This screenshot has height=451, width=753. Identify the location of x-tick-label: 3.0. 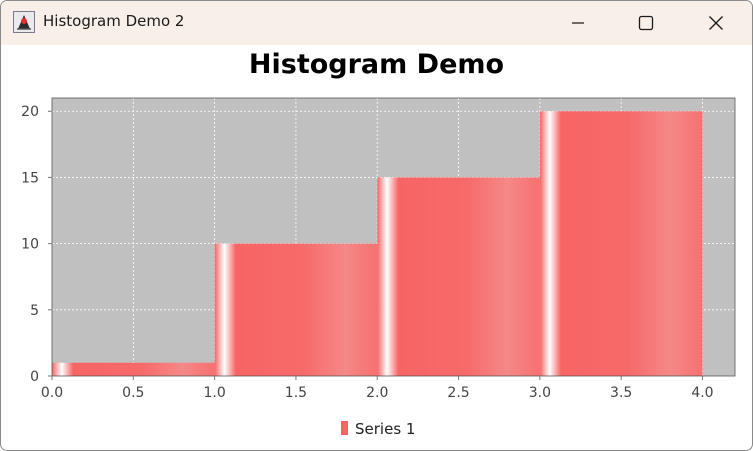
(540, 393).